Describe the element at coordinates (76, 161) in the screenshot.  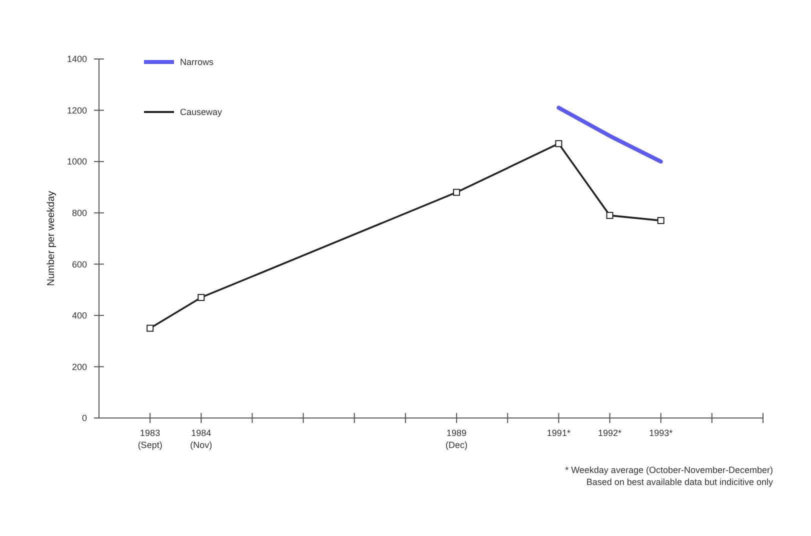
I see `y-tick-label: 1000` at that location.